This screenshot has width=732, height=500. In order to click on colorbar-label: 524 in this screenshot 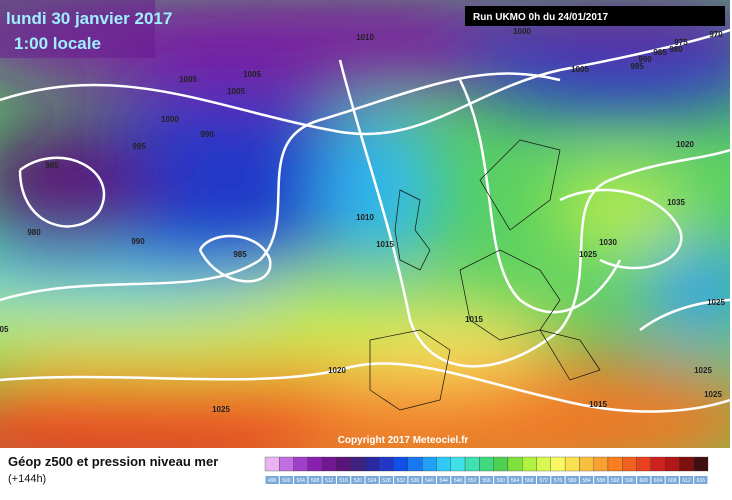, I will do `click(372, 481)`.